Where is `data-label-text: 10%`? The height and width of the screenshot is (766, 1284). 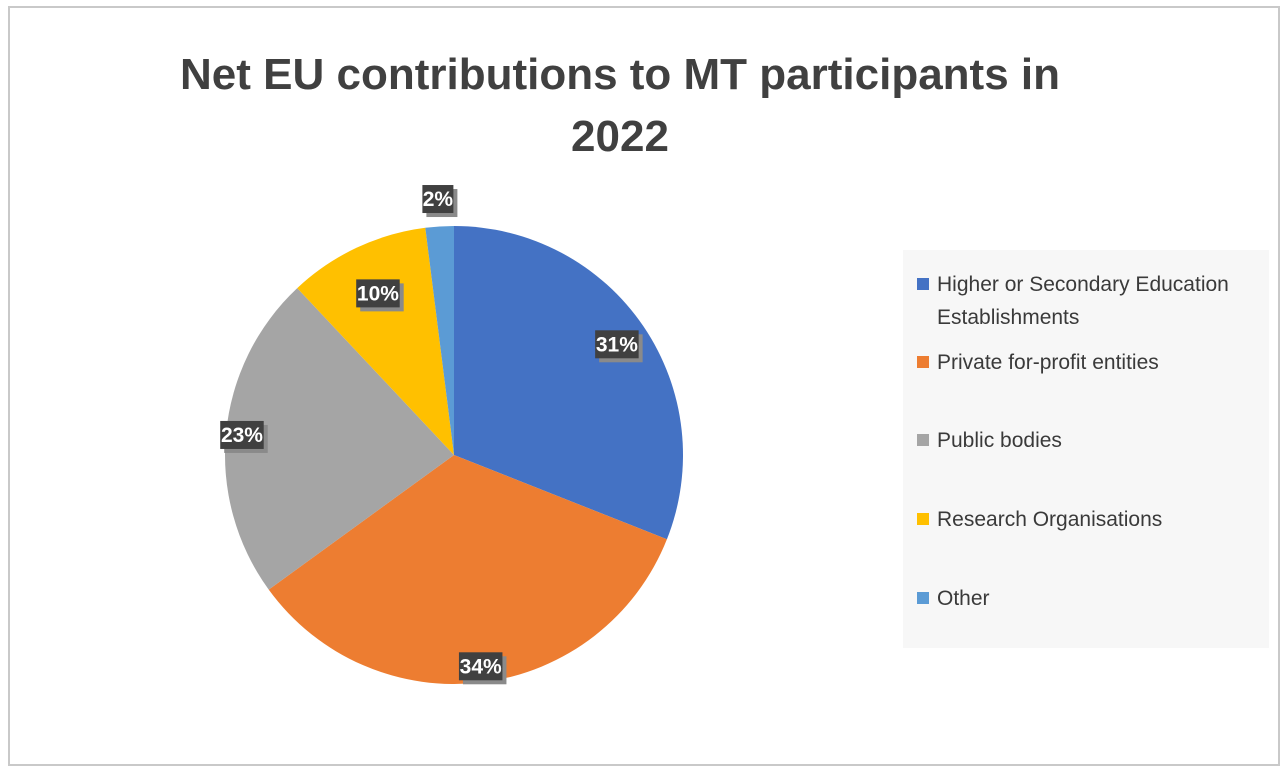
data-label-text: 10% is located at coordinates (378, 293).